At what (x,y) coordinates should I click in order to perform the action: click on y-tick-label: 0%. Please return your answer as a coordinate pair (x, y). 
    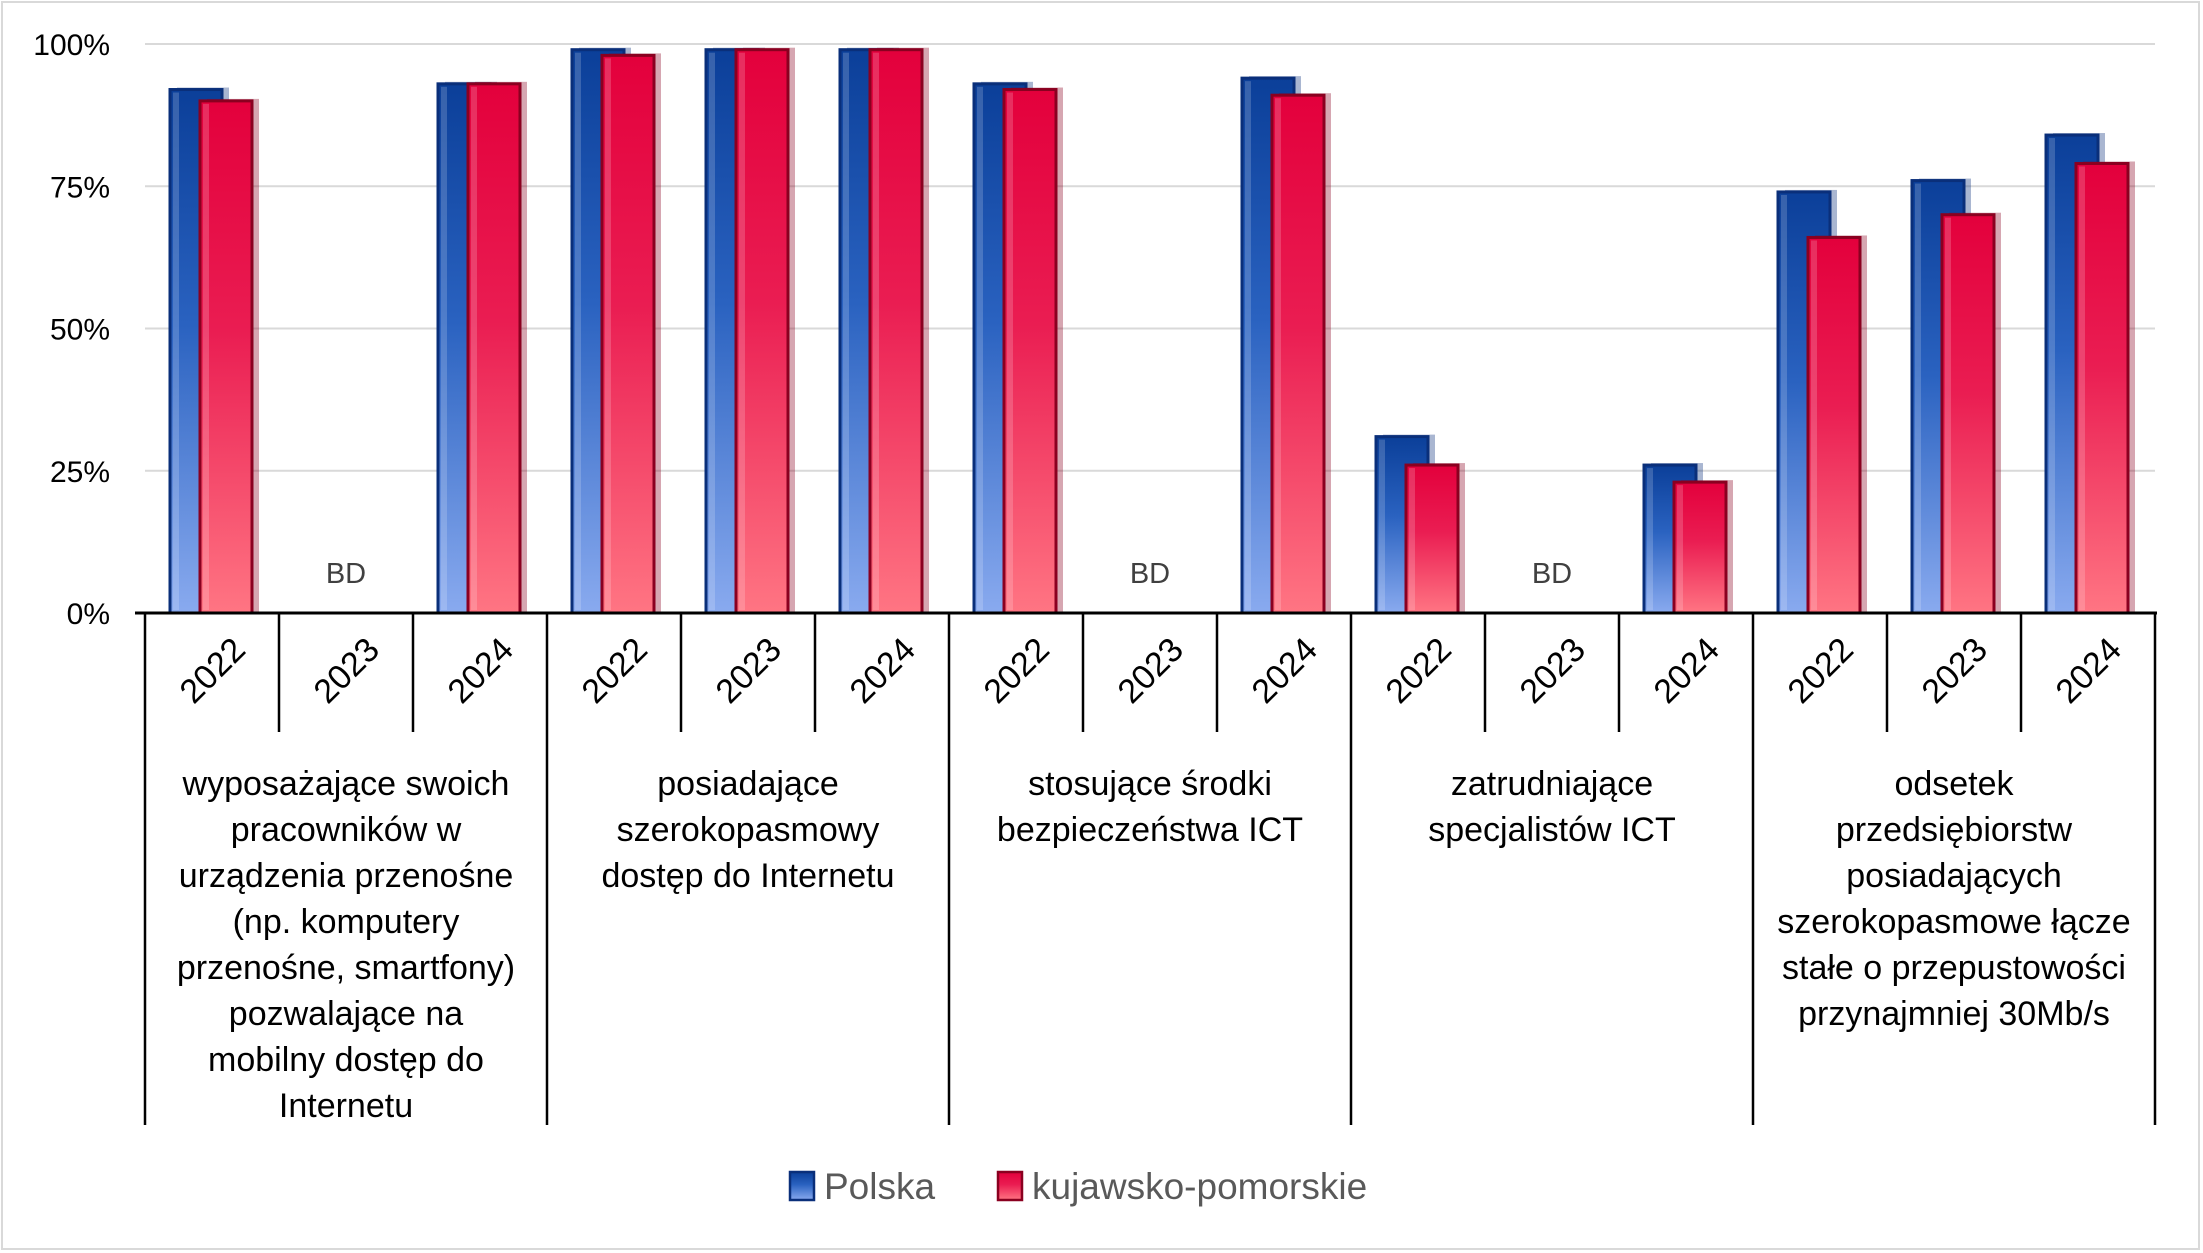
    Looking at the image, I should click on (88, 614).